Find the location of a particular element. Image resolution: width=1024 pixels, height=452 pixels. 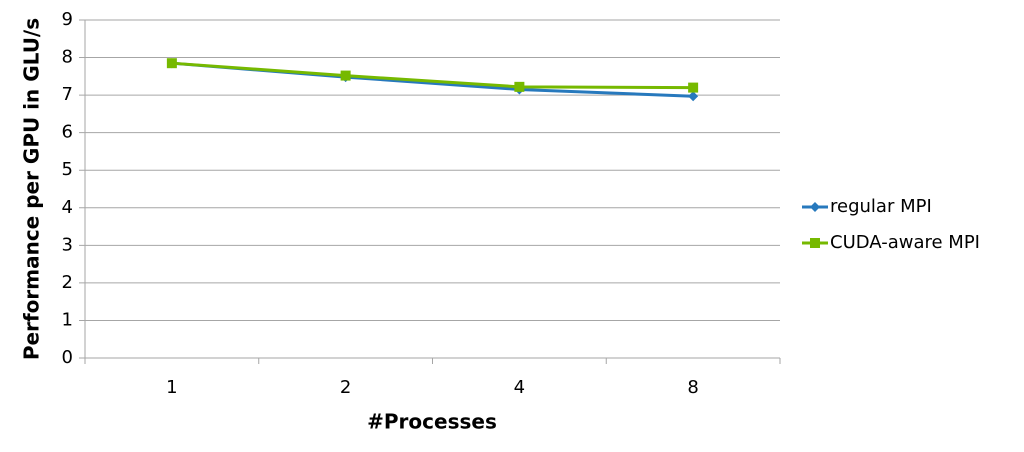

y-tick-label: 2 is located at coordinates (67, 282).